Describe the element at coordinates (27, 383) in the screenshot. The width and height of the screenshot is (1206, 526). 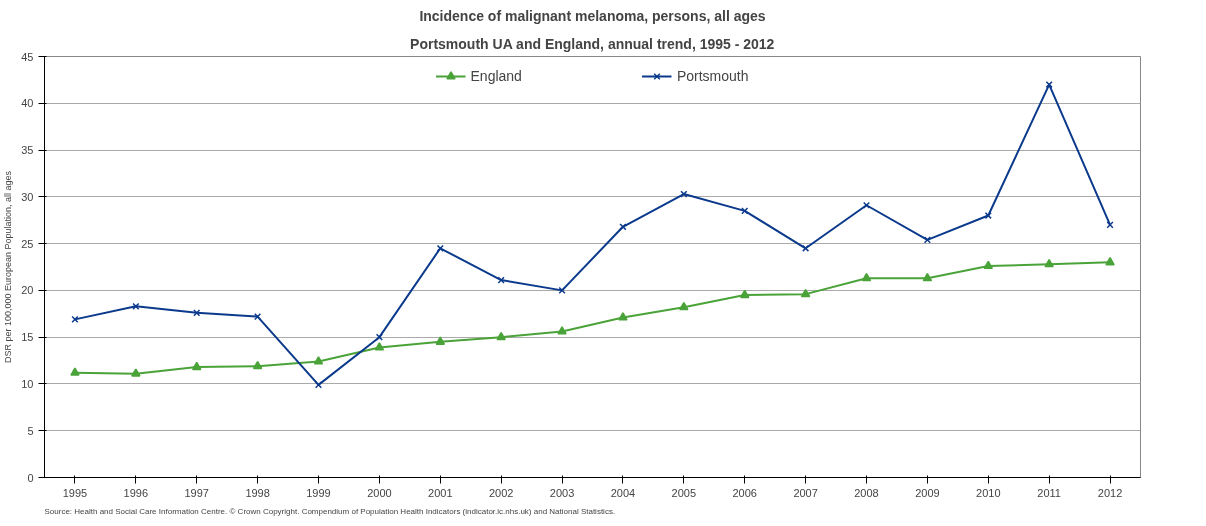
I see `y-tick-label: 10` at that location.